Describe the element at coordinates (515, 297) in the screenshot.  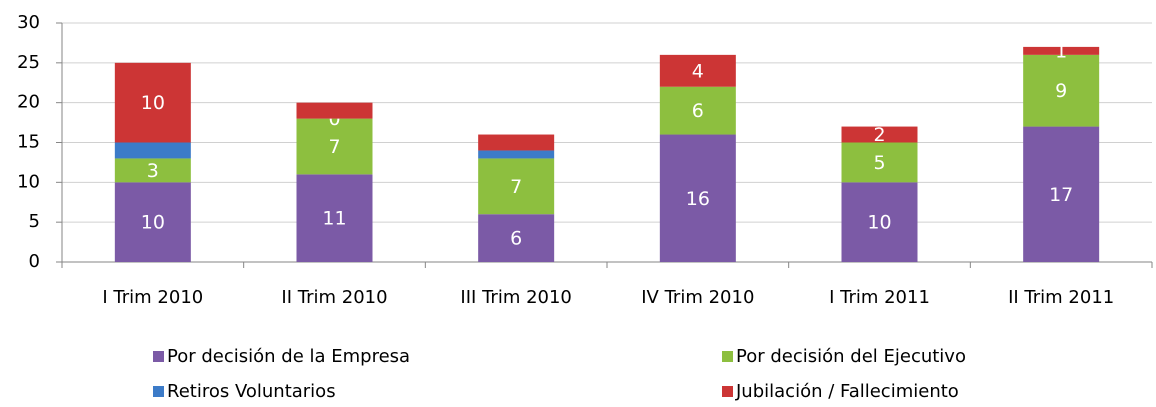
I see `x-tick-label: III Trim 2010` at that location.